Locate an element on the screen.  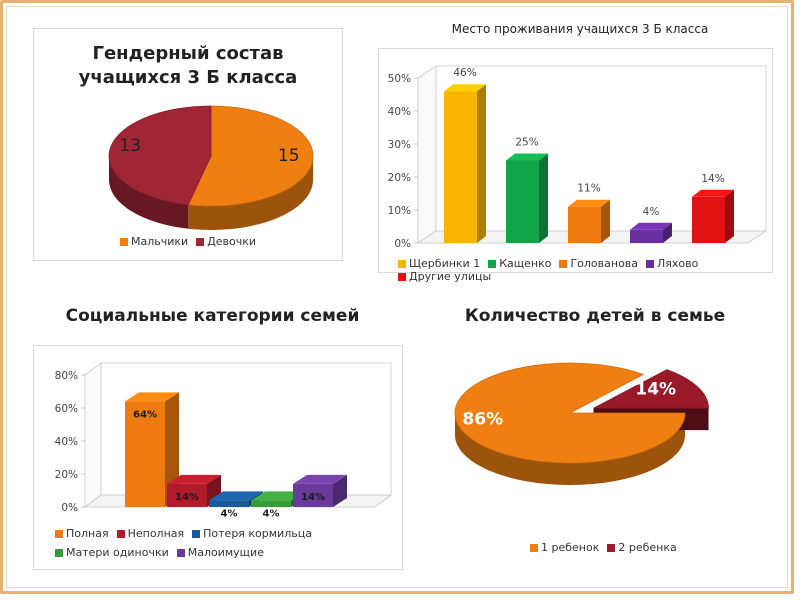
social-y-tick-label: 80% is located at coordinates (66, 376).